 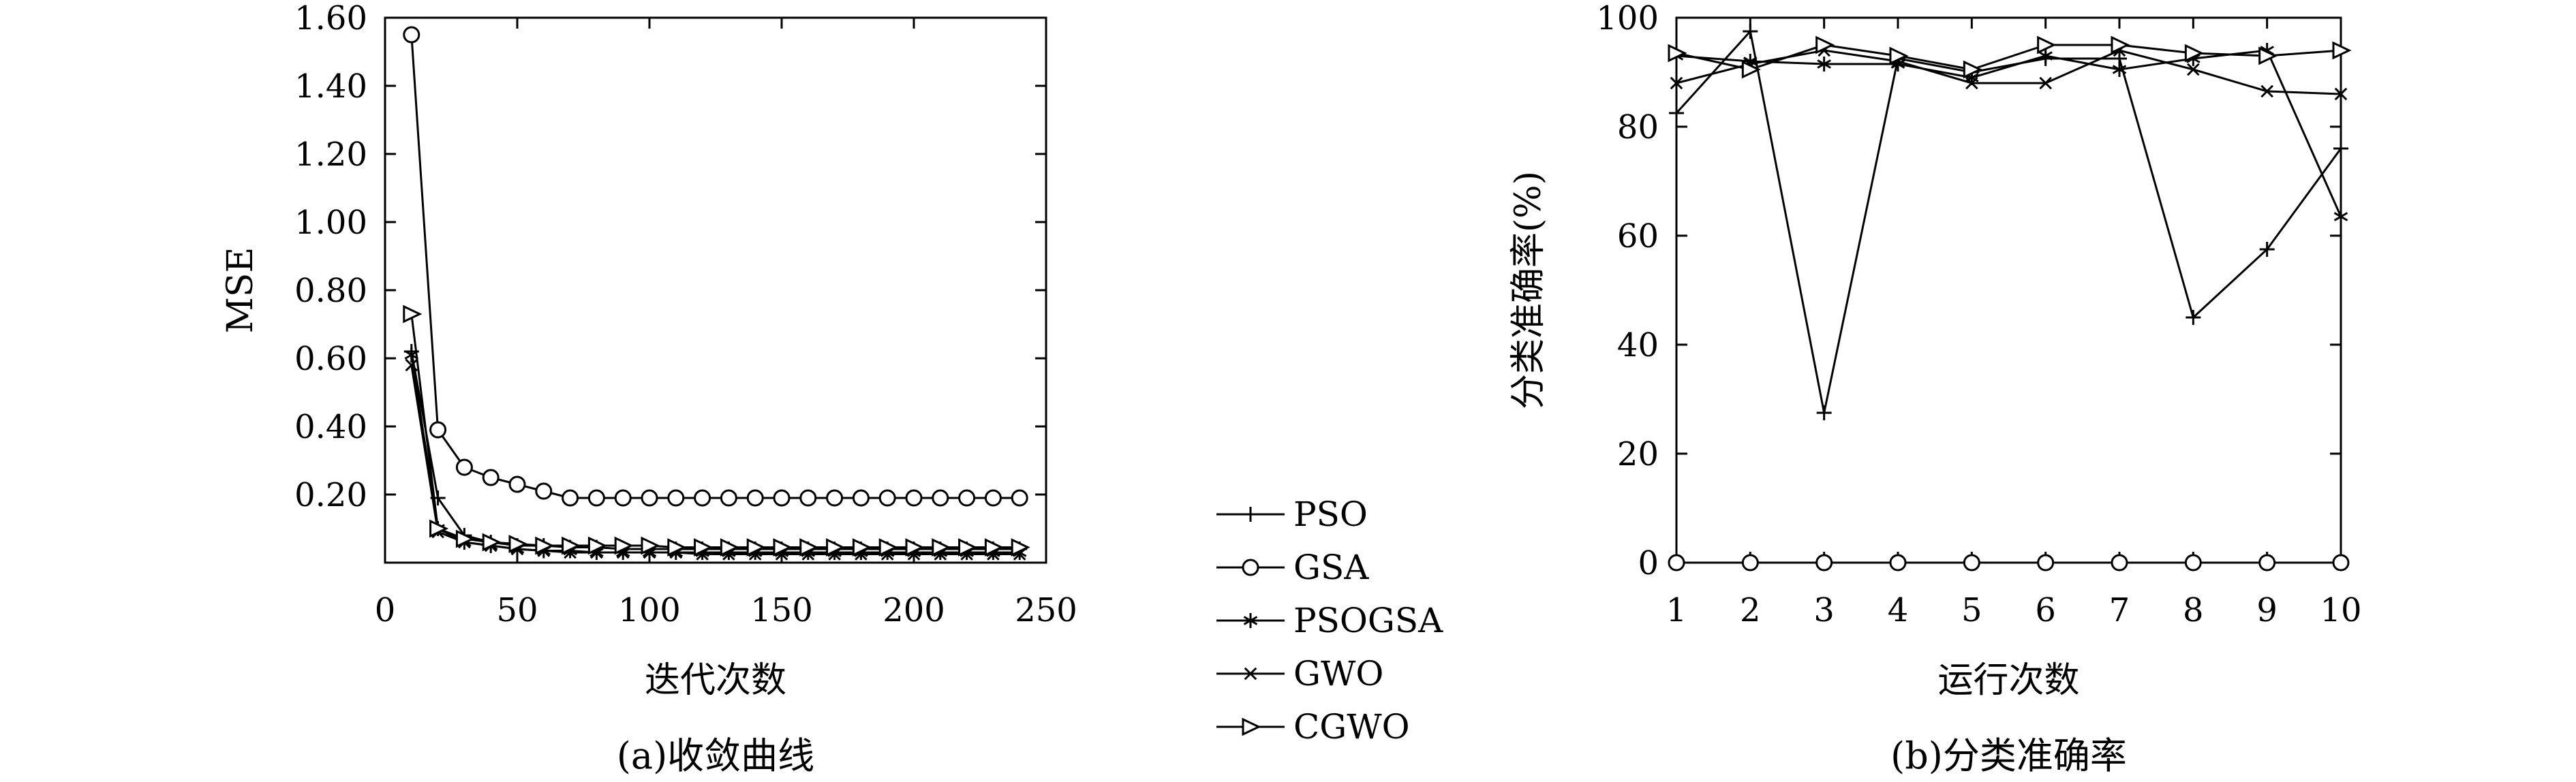 I want to click on x-tick-label: 5, so click(x=1972, y=610).